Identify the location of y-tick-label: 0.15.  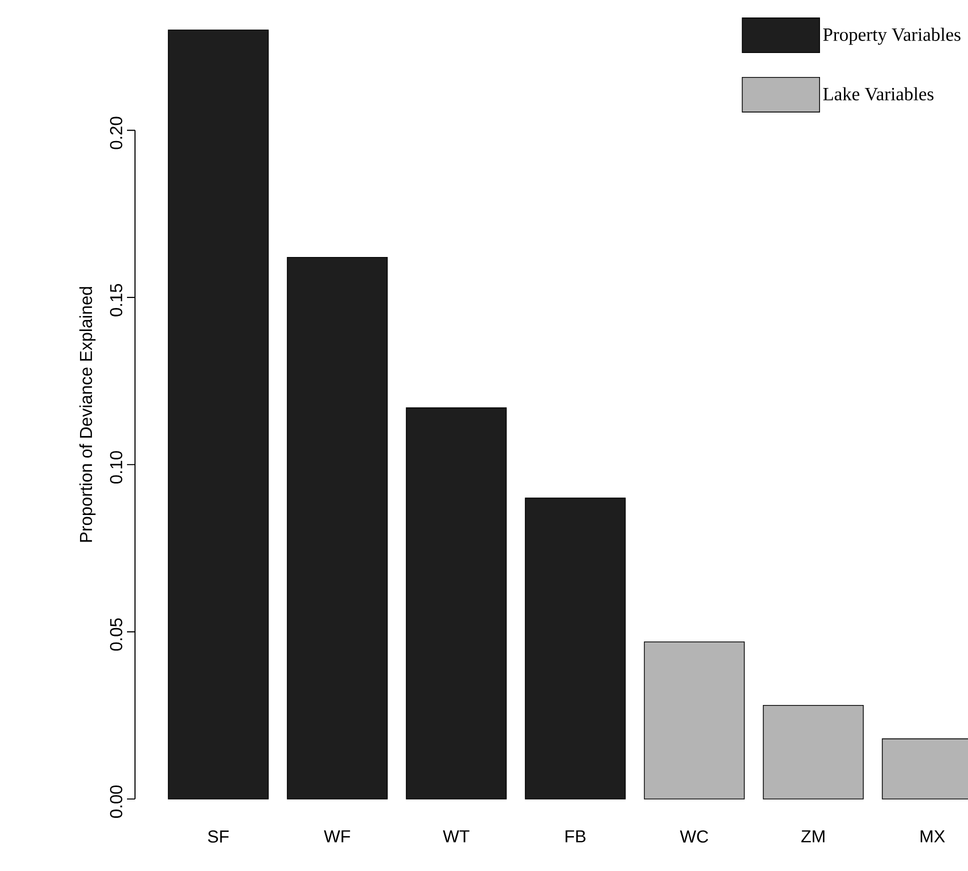
(116, 300).